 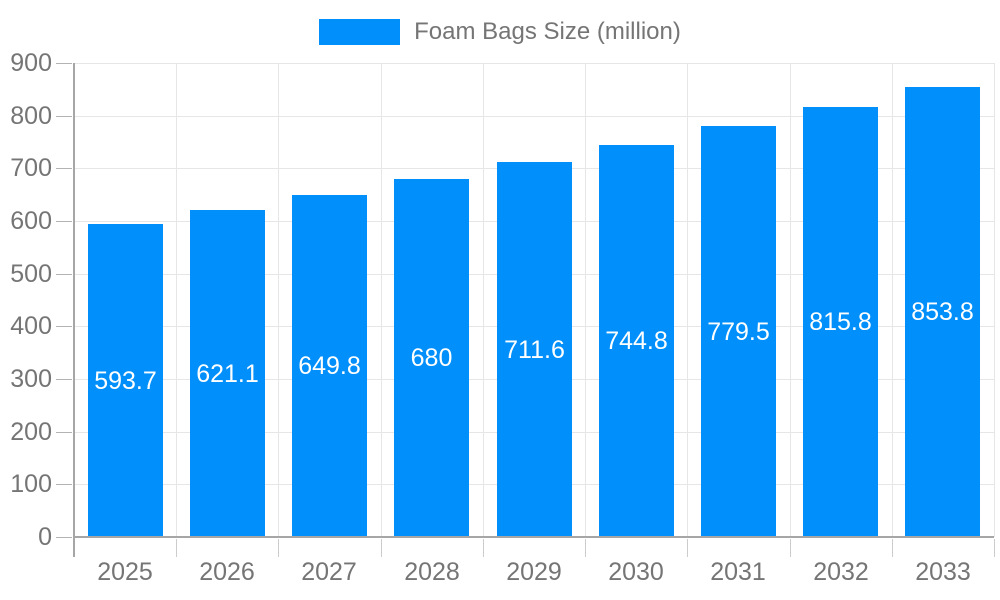 What do you see at coordinates (547, 31) in the screenshot?
I see `legend-label: Foam Bags Size (million)` at bounding box center [547, 31].